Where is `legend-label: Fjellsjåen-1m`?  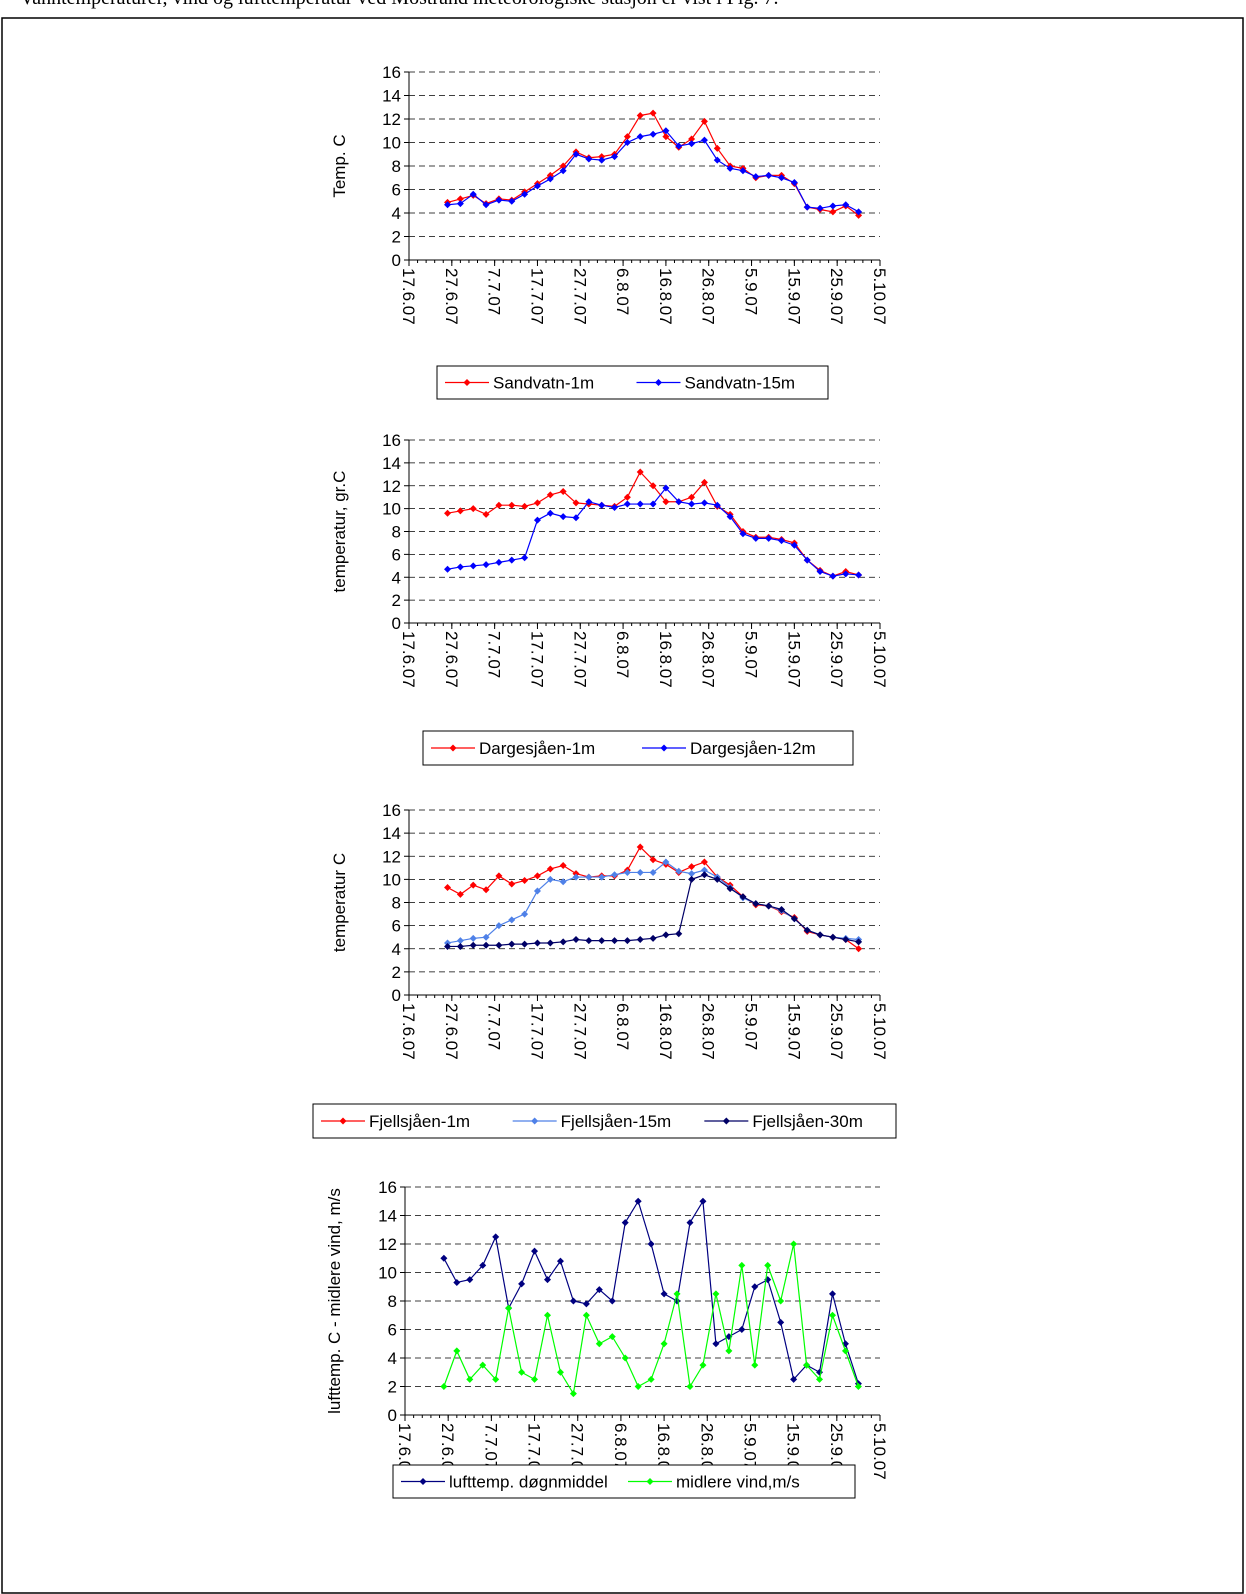 legend-label: Fjellsjåen-1m is located at coordinates (419, 1121).